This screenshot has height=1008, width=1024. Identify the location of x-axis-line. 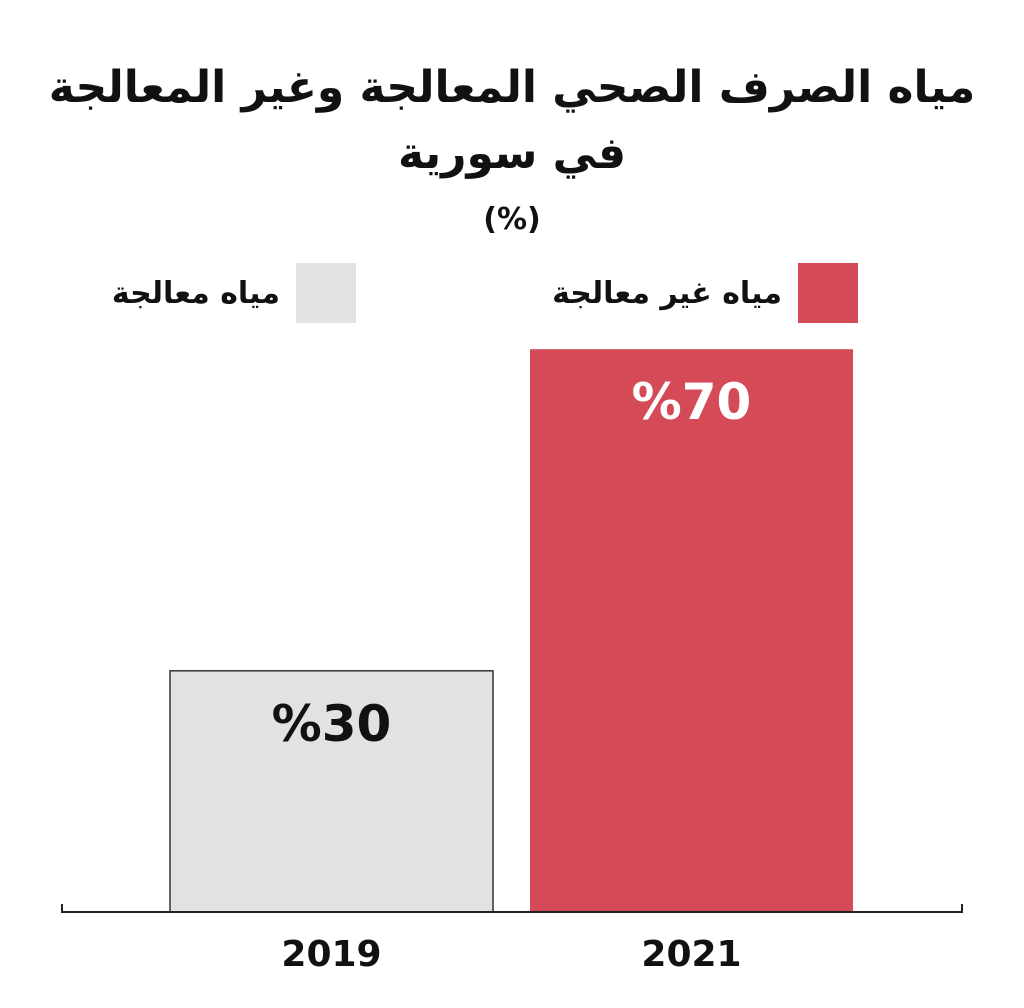
(512, 908).